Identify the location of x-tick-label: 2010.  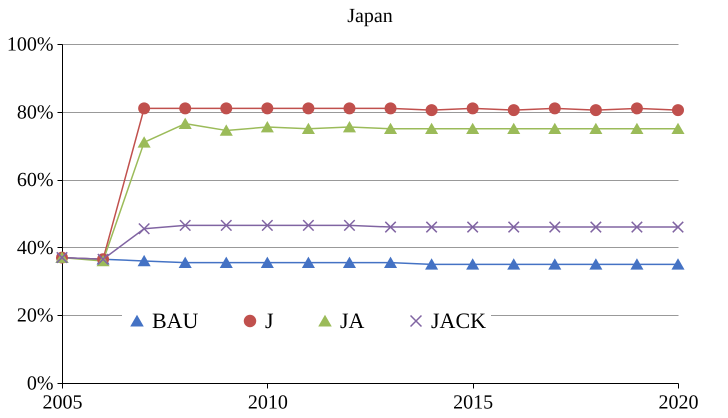
(268, 403).